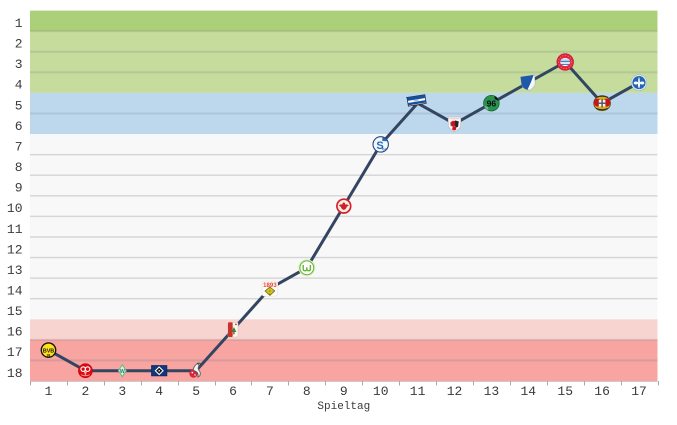 This screenshot has height=425, width=677. Describe the element at coordinates (48, 352) in the screenshot. I see `svg-text: BVB` at that location.